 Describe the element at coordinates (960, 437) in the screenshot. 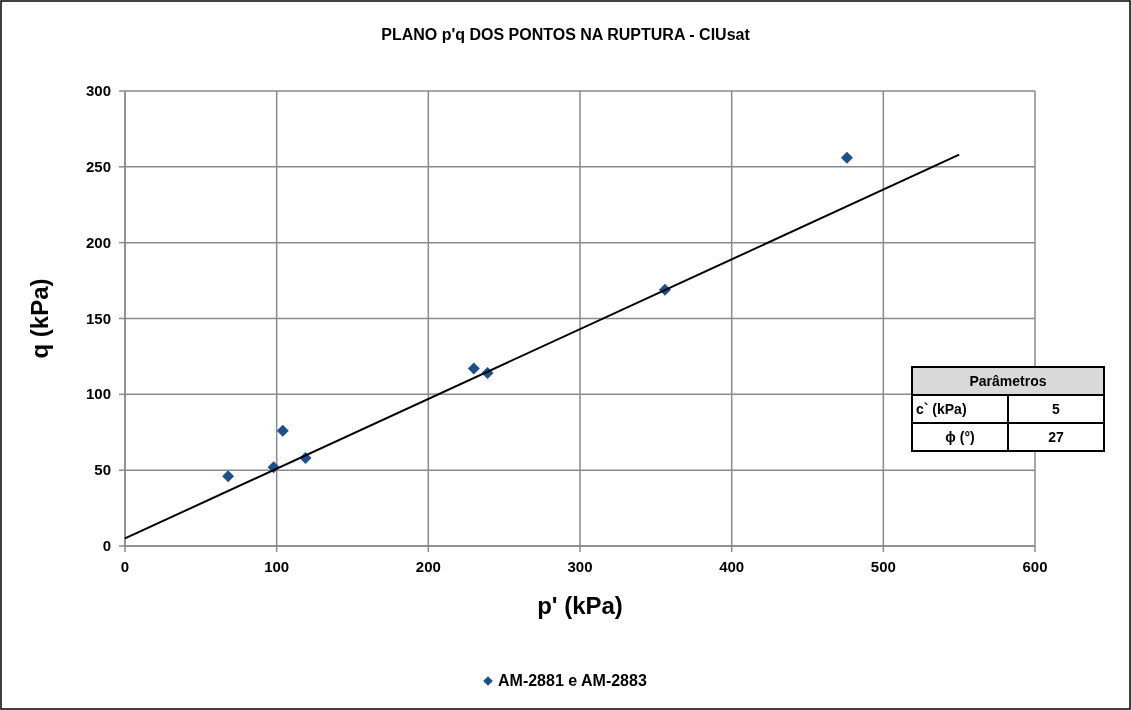

I see `annotation: ϕ (°)` at that location.